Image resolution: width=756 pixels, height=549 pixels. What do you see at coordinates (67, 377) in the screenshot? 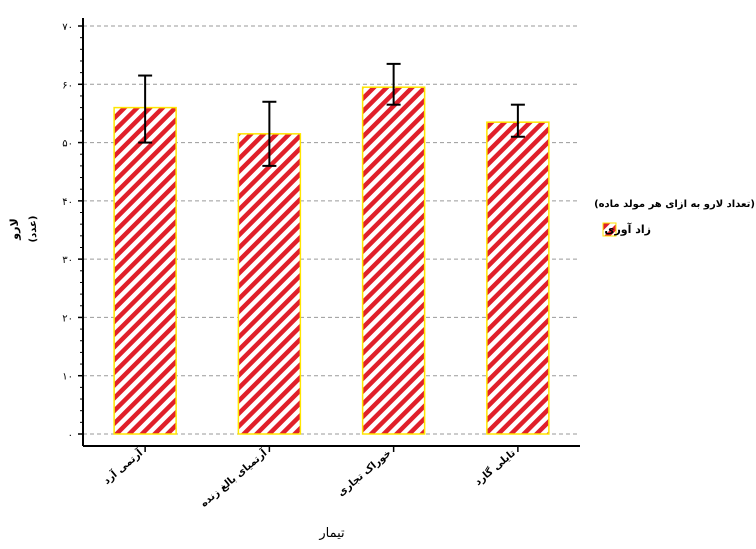
I see `y-tick-label: ۱۰` at bounding box center [67, 377].